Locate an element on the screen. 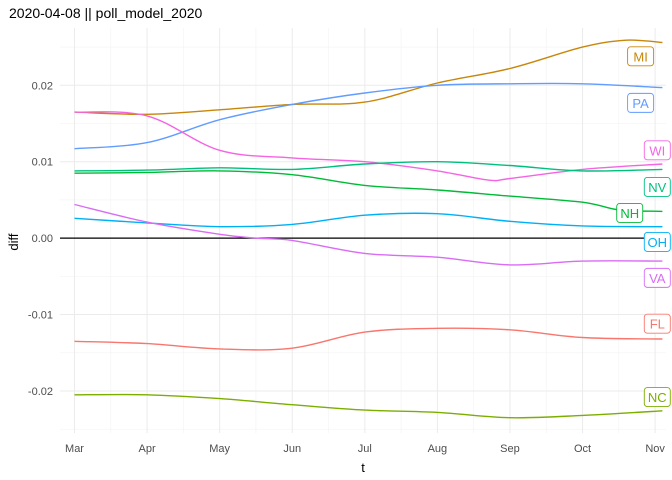  x-tick-label: Nov is located at coordinates (655, 449).